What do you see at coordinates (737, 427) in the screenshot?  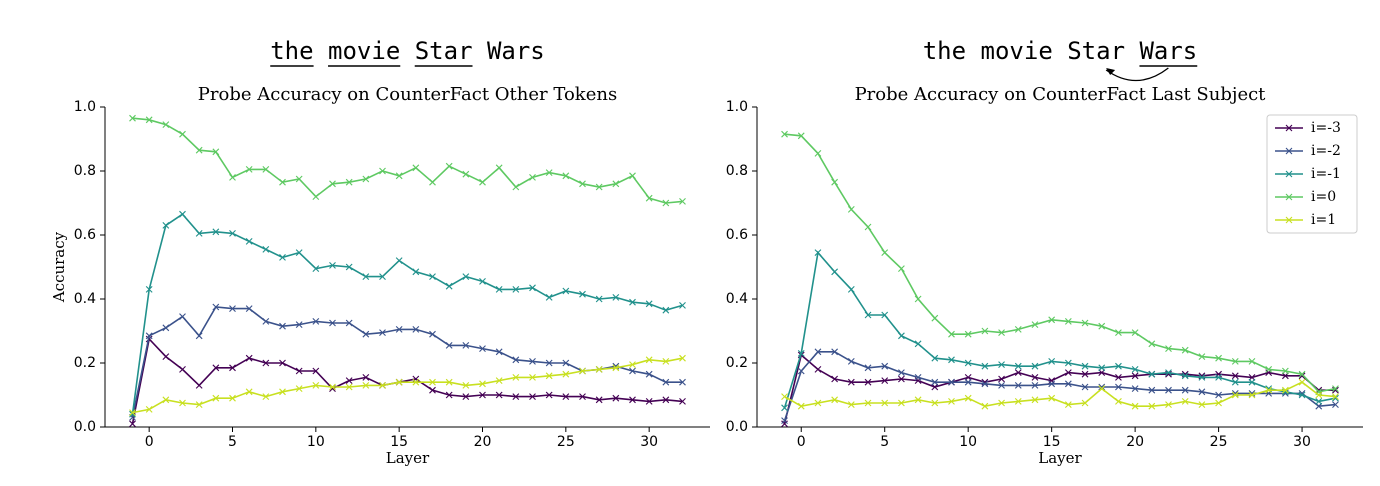 I see `y-tick-label: 0.0` at bounding box center [737, 427].